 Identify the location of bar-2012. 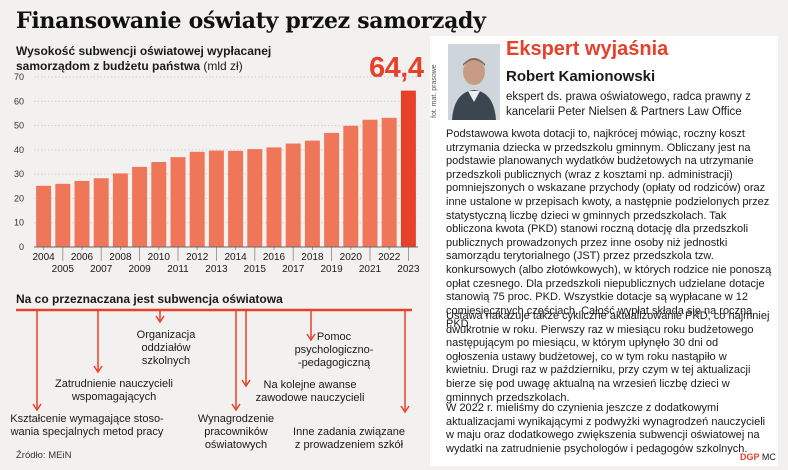
(197, 199).